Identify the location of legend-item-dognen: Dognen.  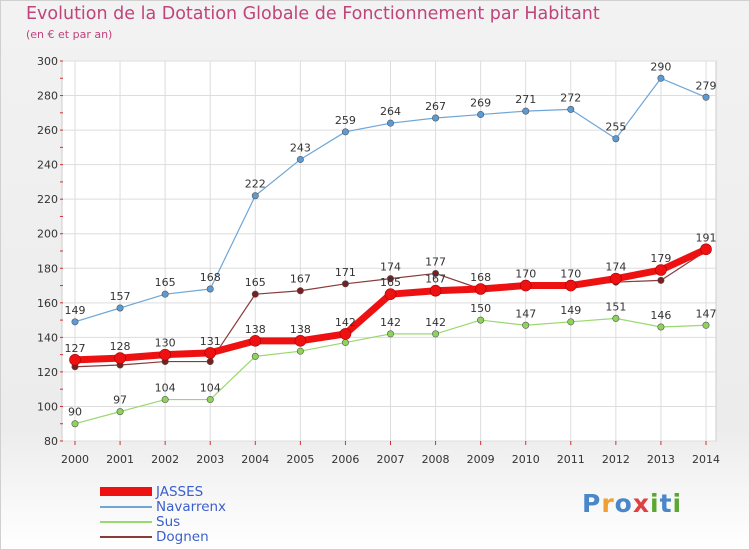
(163, 537).